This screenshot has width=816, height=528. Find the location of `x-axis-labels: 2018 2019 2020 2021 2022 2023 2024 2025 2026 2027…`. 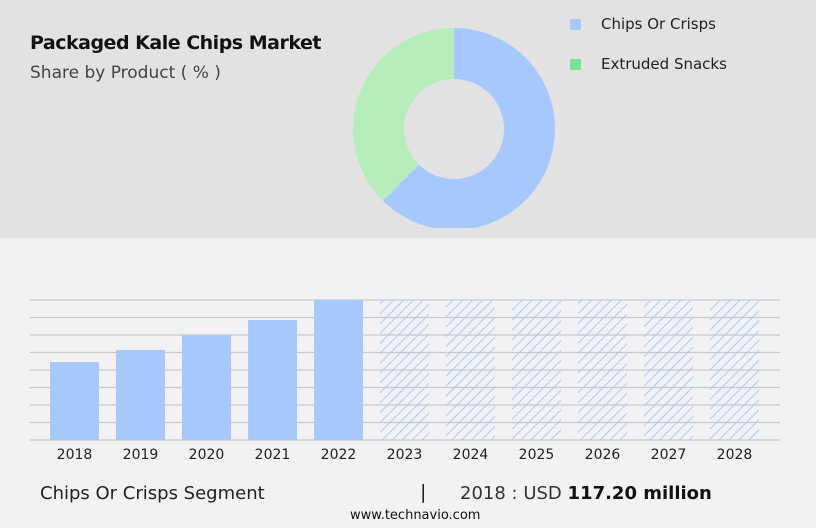

x-axis-labels: 2018 2019 2020 2021 2022 2023 2024 2025 2026 2027… is located at coordinates (405, 455).